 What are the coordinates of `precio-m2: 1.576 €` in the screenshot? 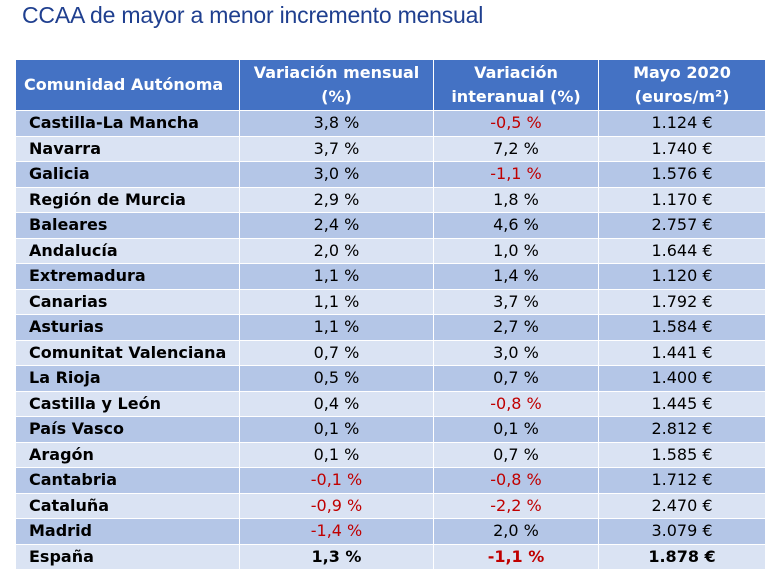 It's located at (682, 174).